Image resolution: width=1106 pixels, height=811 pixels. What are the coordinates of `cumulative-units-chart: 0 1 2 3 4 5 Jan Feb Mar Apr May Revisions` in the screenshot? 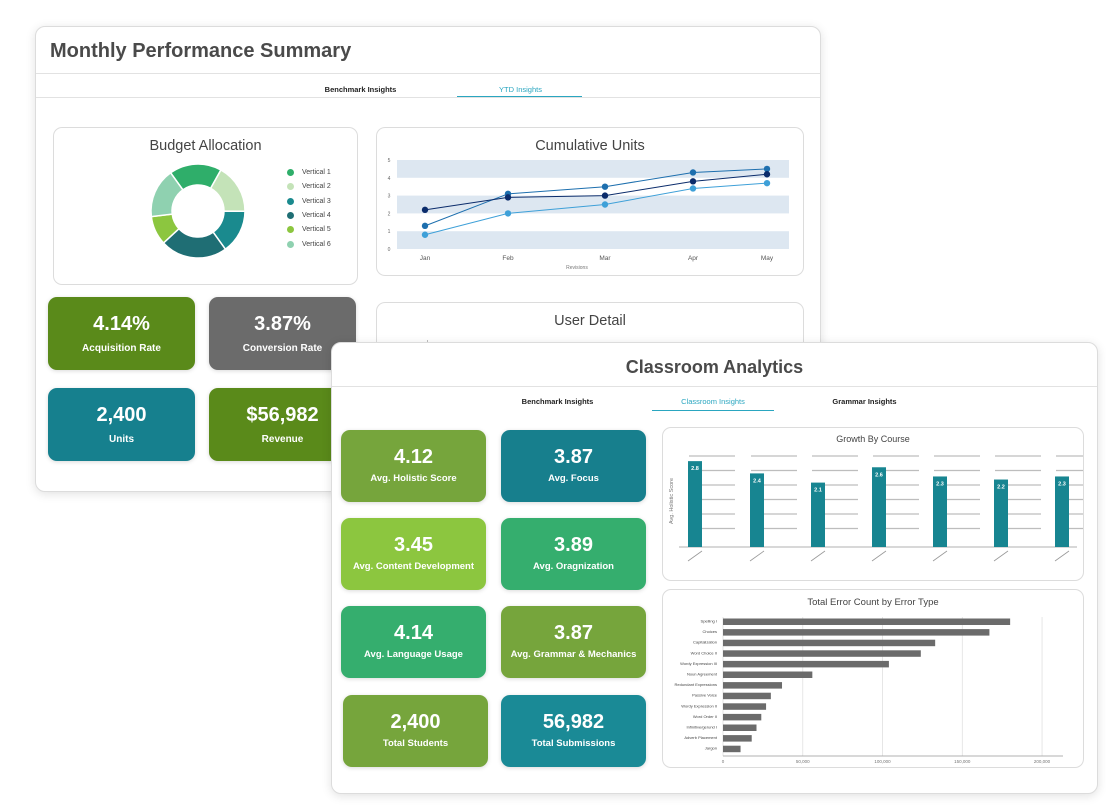 It's located at (588, 214).